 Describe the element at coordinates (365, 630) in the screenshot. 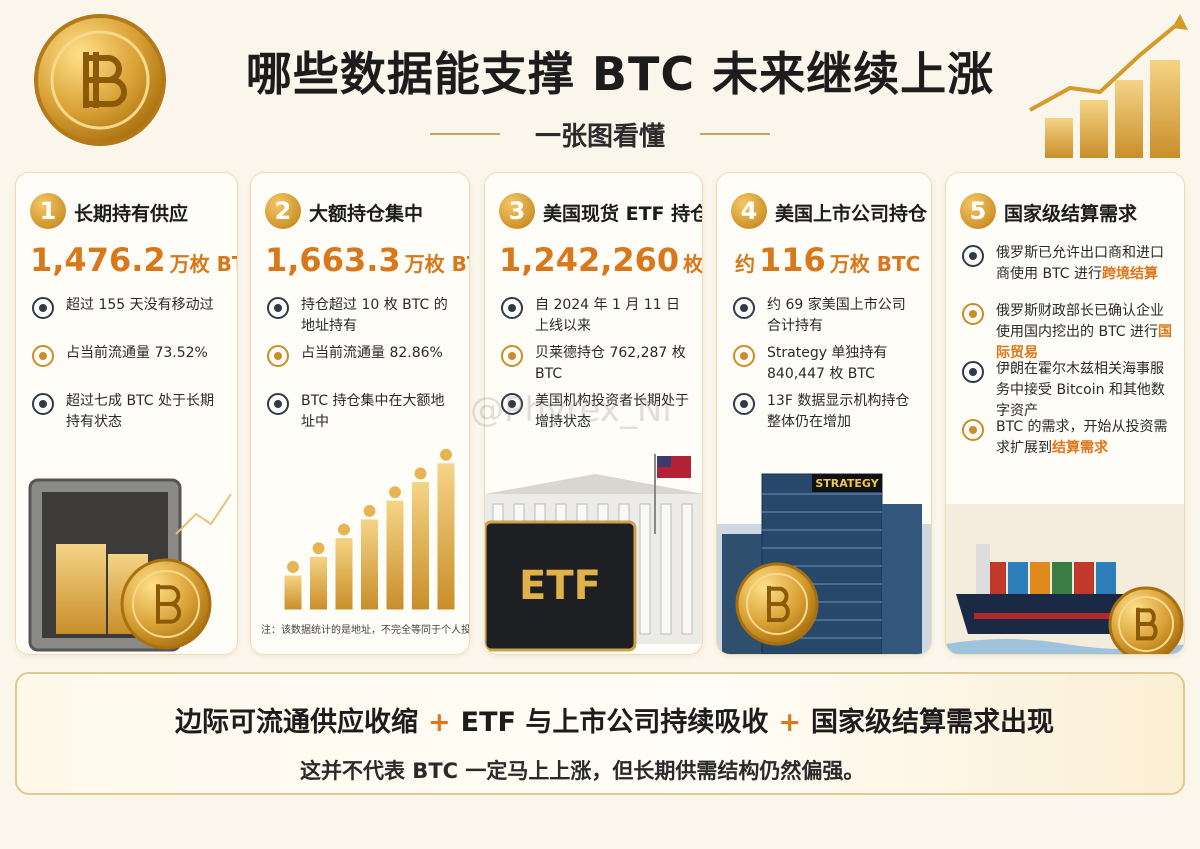

I see `footnote: 注：该数据统计的是地址，不完全等同于个人投资者` at that location.